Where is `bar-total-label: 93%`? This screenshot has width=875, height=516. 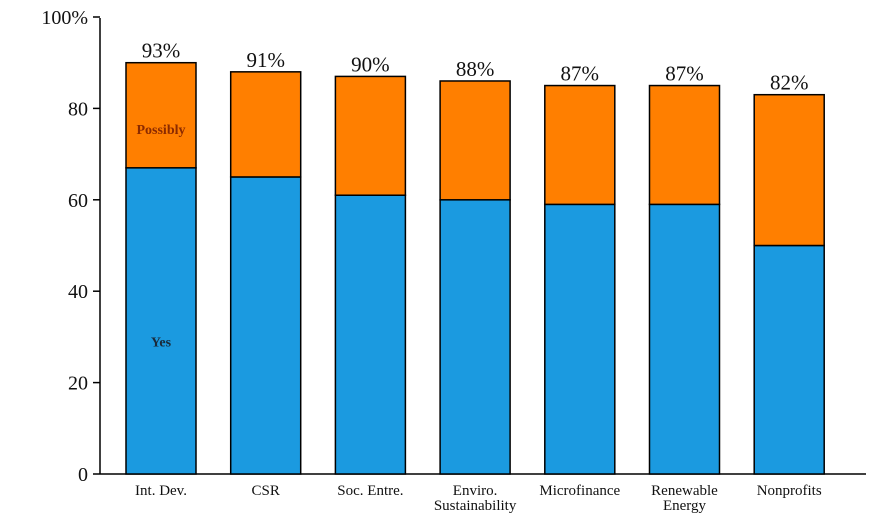 bar-total-label: 93% is located at coordinates (161, 51).